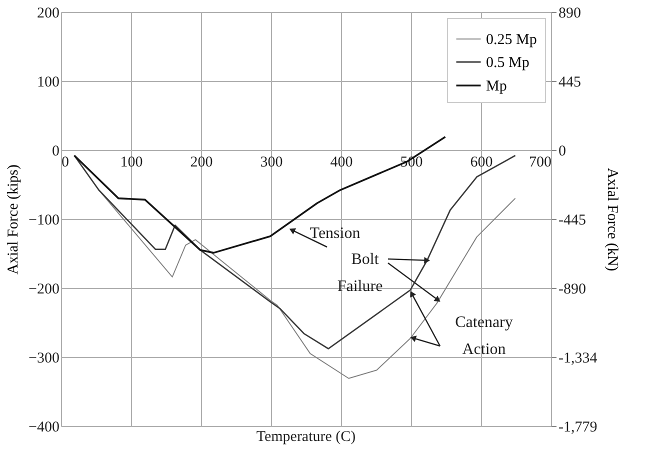  What do you see at coordinates (201, 162) in the screenshot?
I see `x-tick-label: 200` at bounding box center [201, 162].